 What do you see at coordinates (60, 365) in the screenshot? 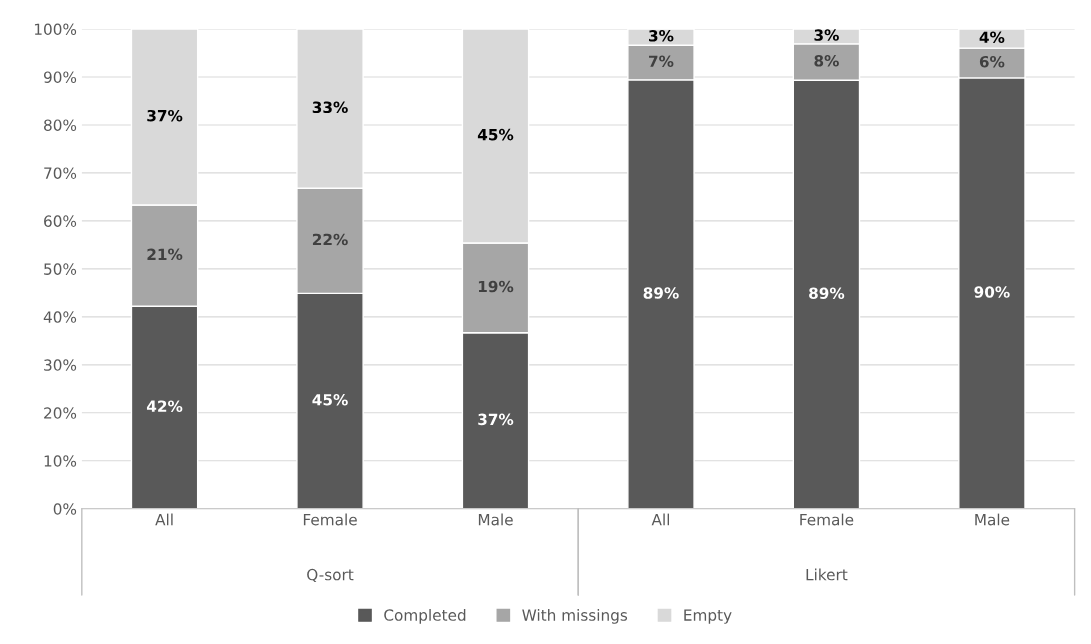
I see `y-tick-label: 30%` at bounding box center [60, 365].